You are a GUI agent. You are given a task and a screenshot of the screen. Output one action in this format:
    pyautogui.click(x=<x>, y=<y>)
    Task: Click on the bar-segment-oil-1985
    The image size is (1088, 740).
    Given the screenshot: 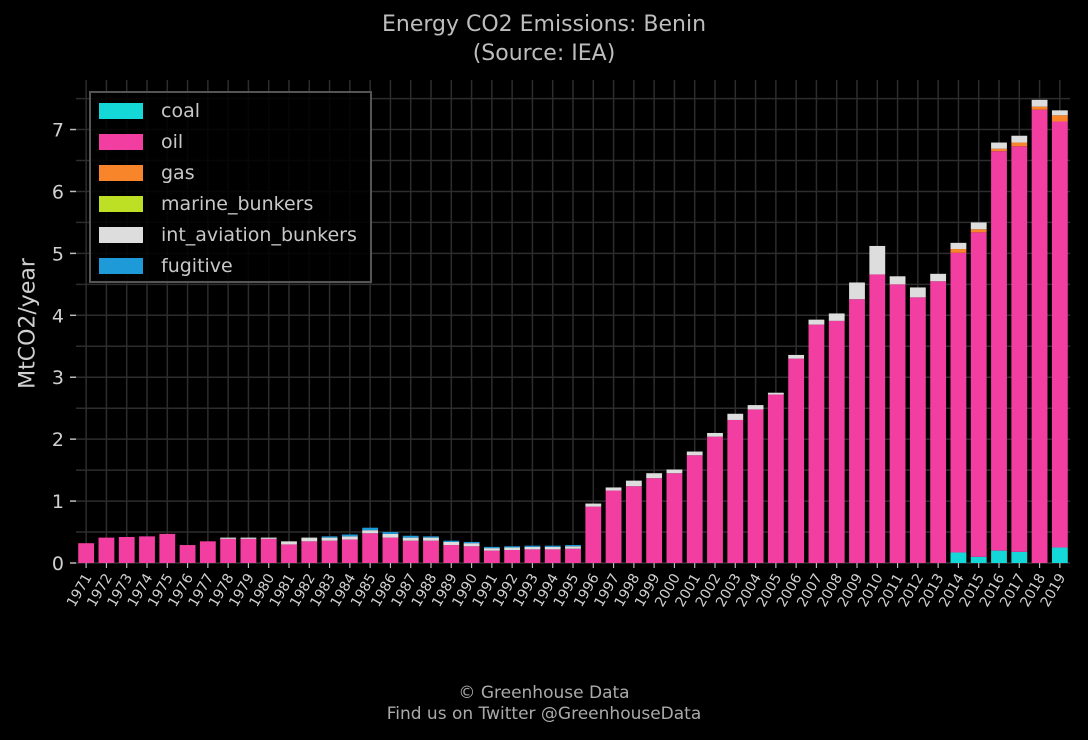 What is the action you would take?
    pyautogui.click(x=370, y=548)
    